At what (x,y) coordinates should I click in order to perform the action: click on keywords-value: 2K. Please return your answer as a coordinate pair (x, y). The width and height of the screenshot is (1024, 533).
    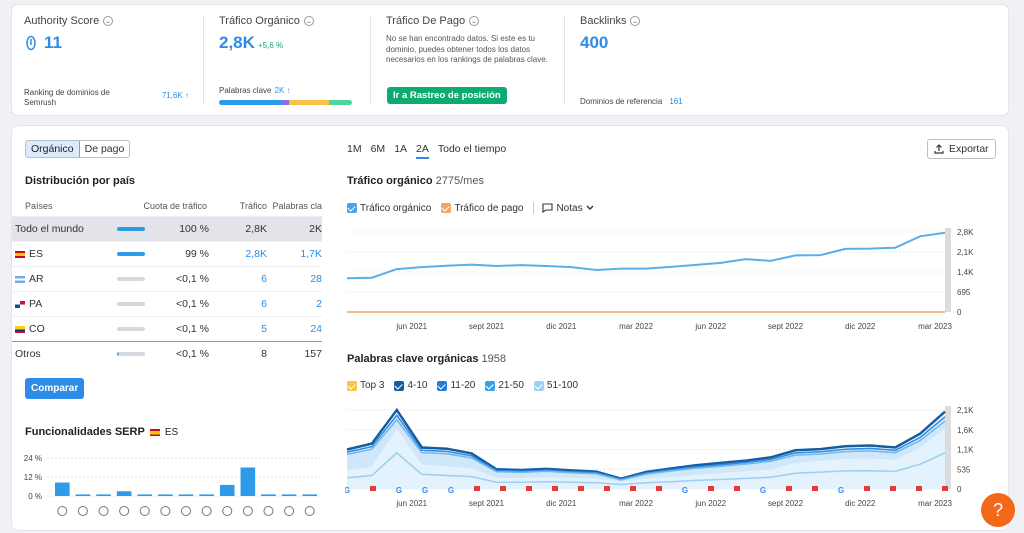
    Looking at the image, I should click on (315, 229).